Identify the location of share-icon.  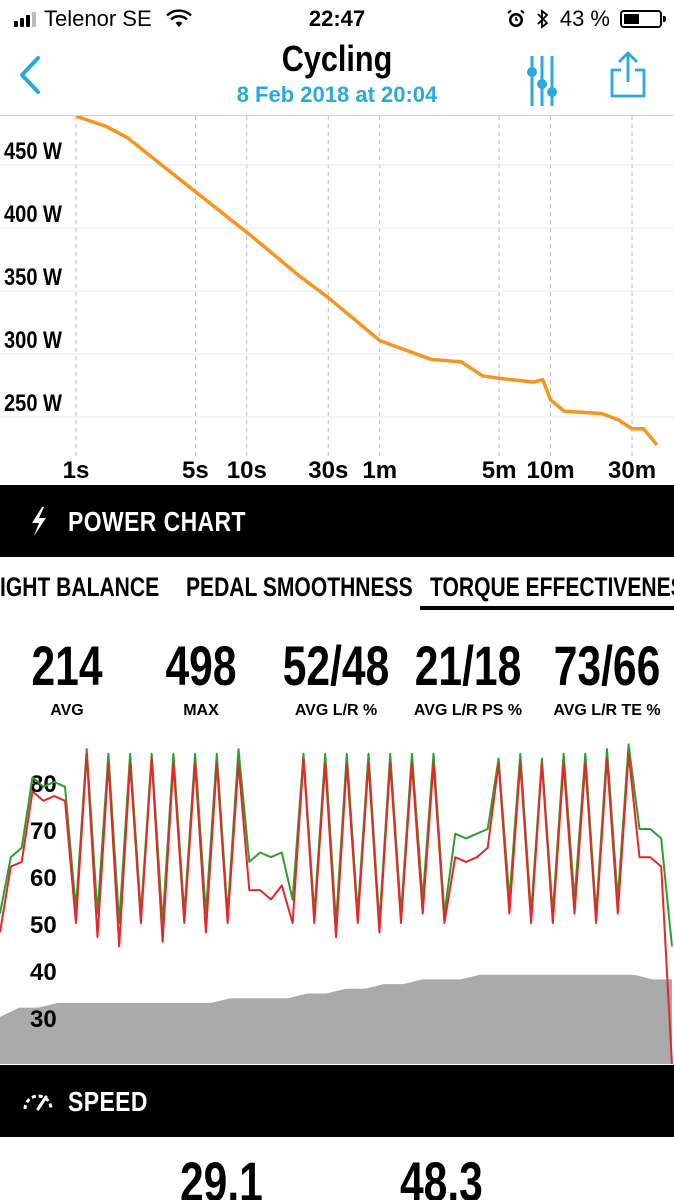
(628, 75).